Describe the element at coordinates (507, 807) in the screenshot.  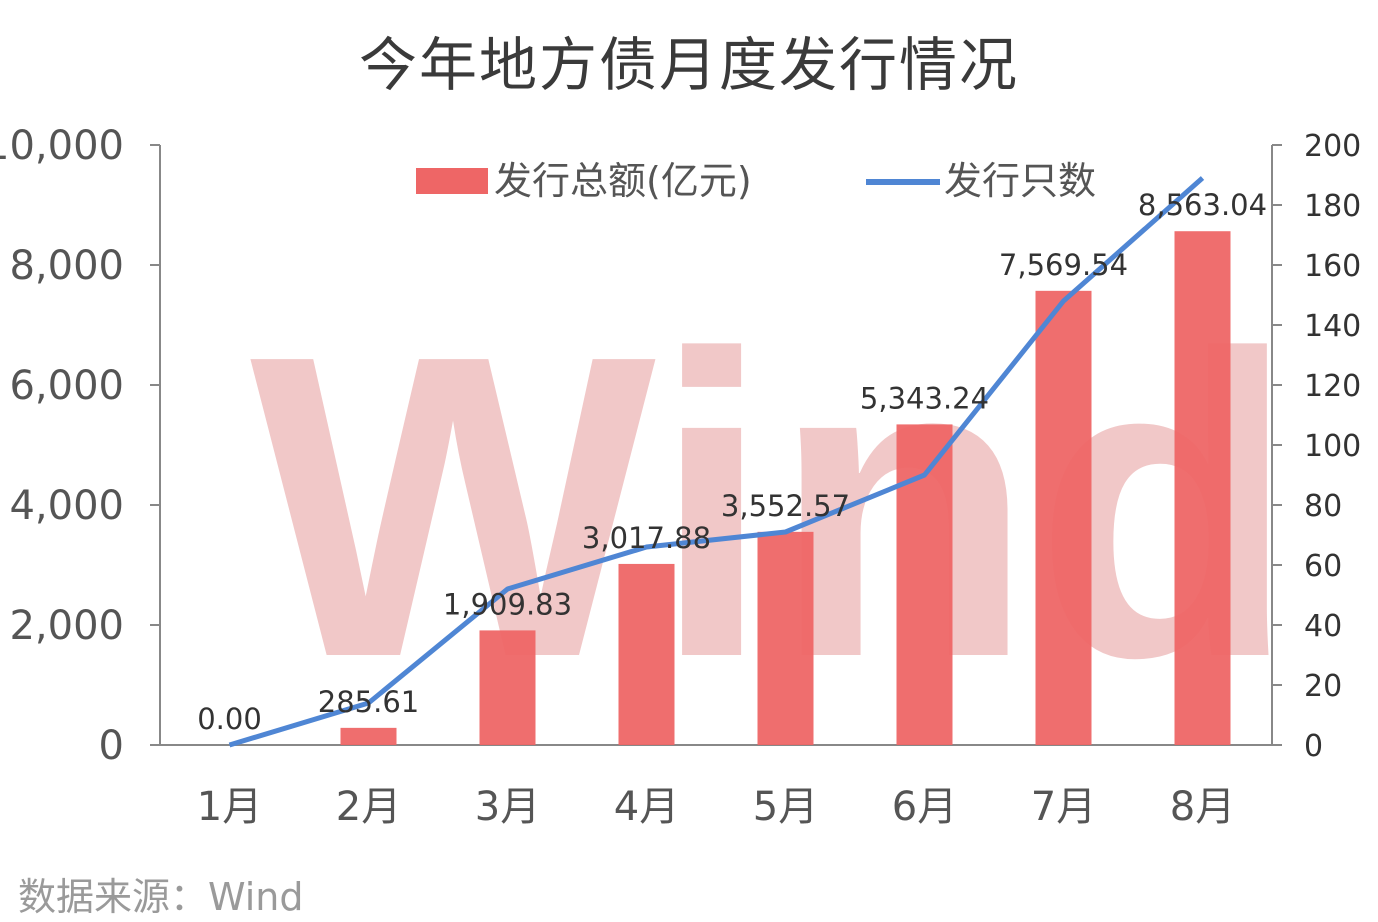
I see `x-tick-label: 3月` at that location.